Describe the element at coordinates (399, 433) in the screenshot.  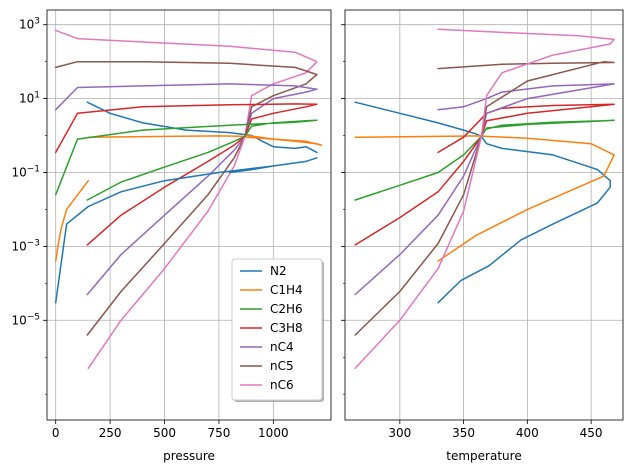
I see `x-tick-label: 300` at that location.